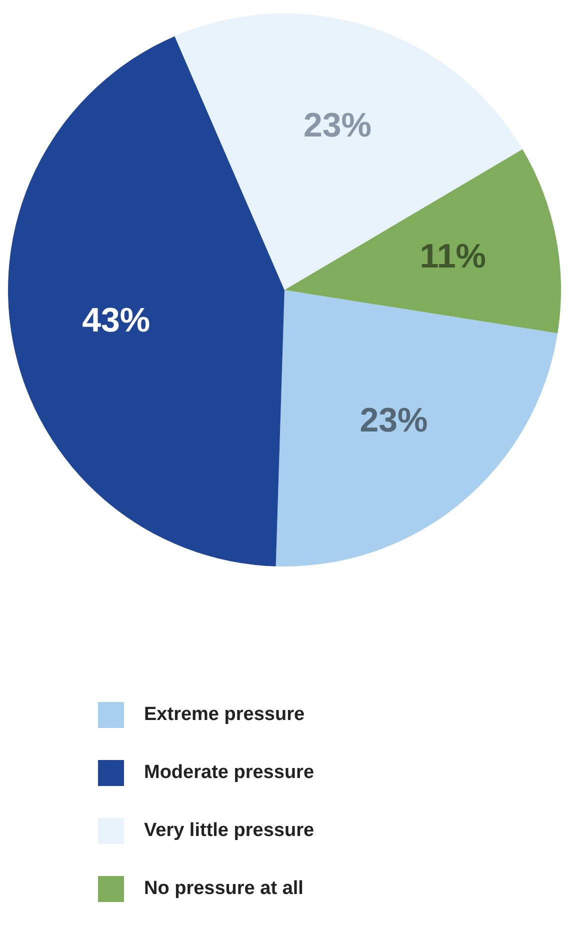 The width and height of the screenshot is (569, 933). What do you see at coordinates (453, 256) in the screenshot?
I see `data-label: 11%` at bounding box center [453, 256].